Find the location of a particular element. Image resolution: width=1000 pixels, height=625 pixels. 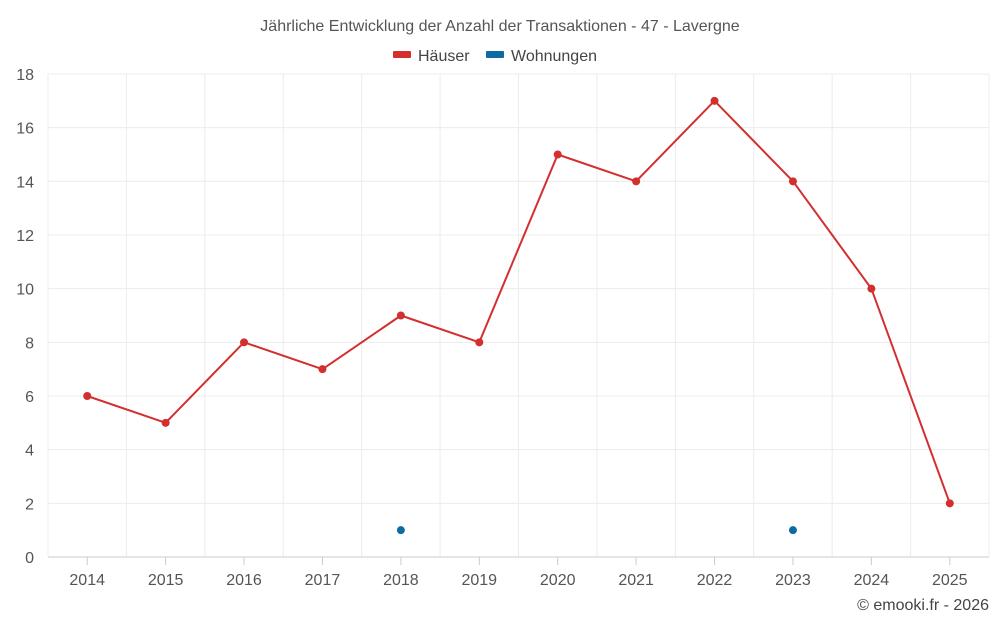

legend-swatch-wohnungen is located at coordinates (495, 54).